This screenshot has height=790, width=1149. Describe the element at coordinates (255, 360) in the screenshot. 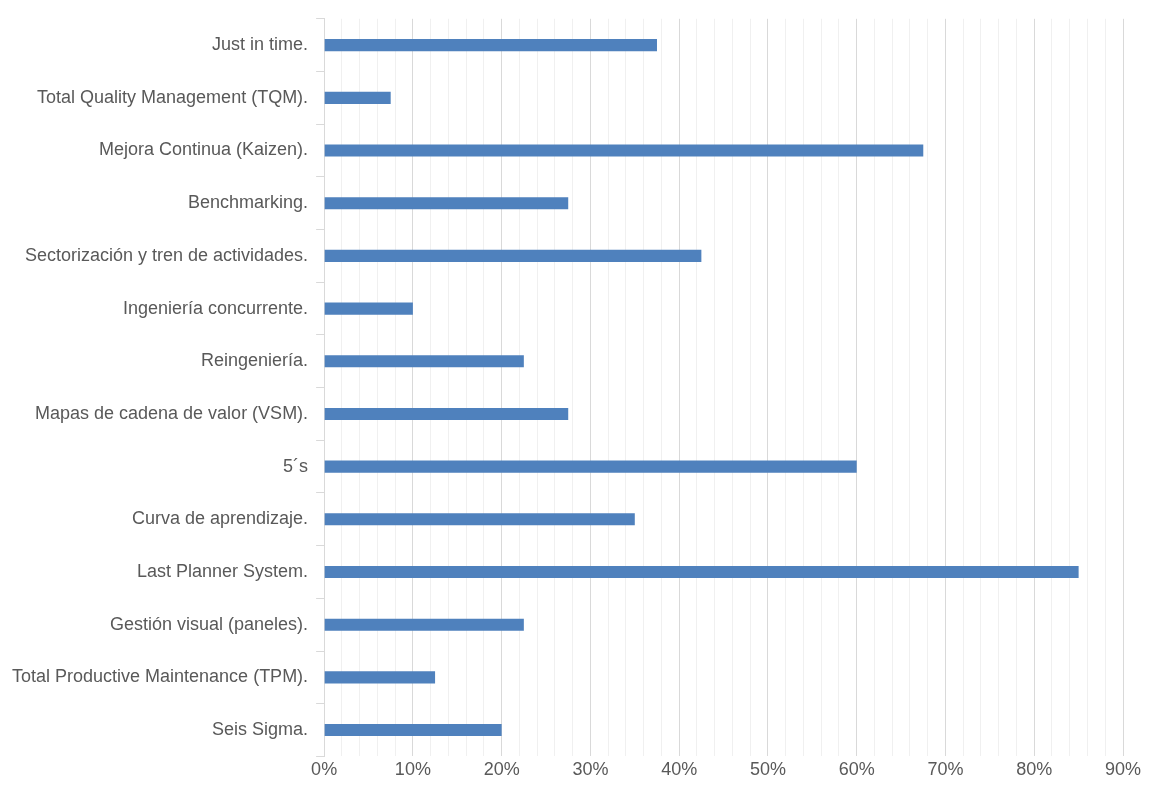

I see `y-tick-label: Reingeniería.` at that location.